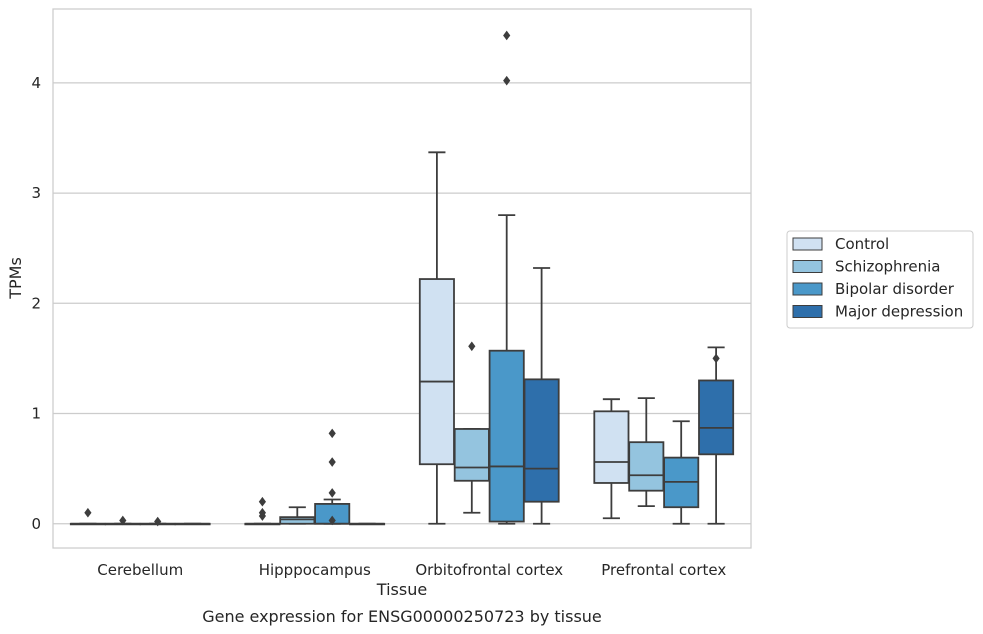 The height and width of the screenshot is (634, 983). I want to click on y-tick-label: 4, so click(36, 83).